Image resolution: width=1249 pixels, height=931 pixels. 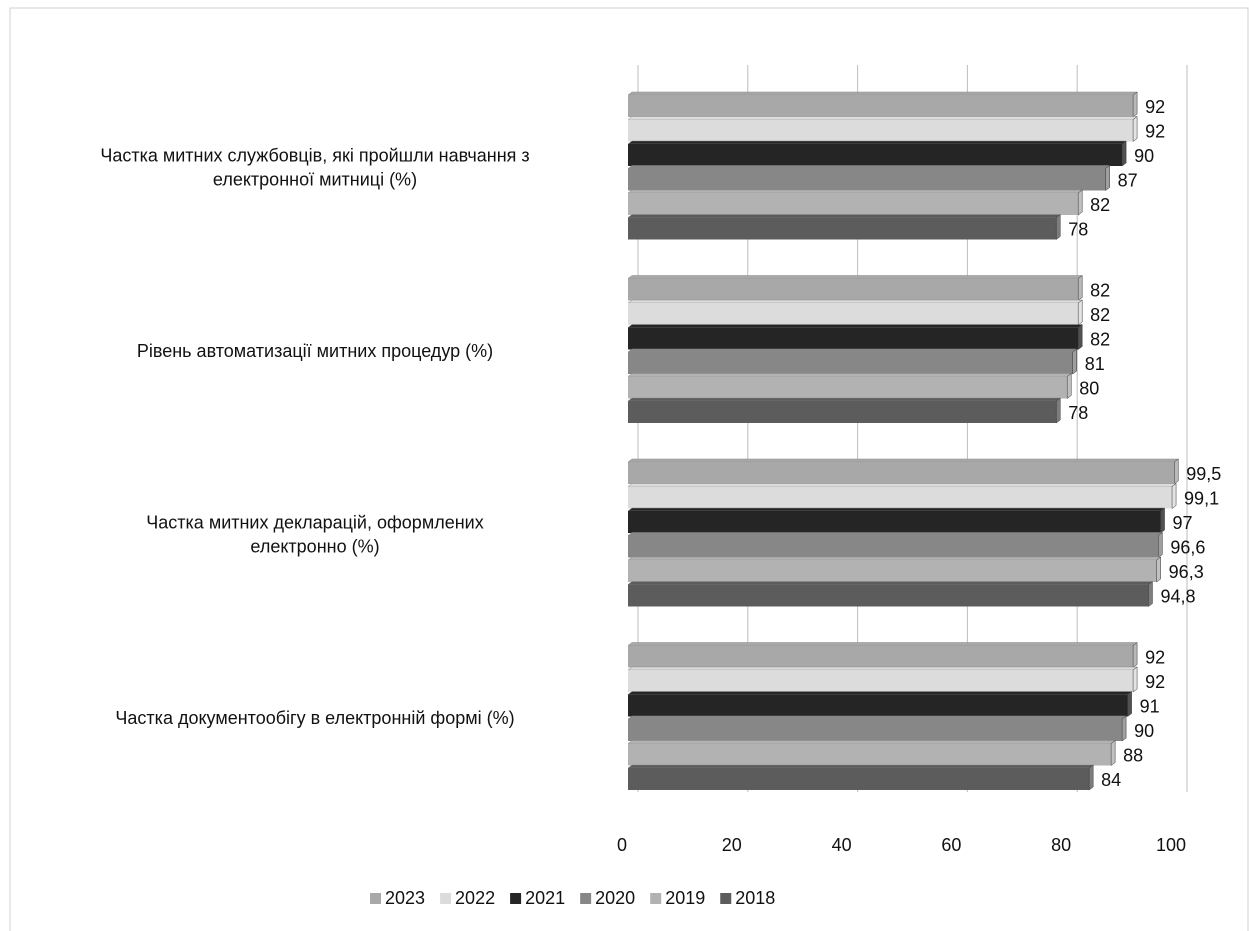 What do you see at coordinates (1089, 388) in the screenshot?
I see `value-label: 80` at bounding box center [1089, 388].